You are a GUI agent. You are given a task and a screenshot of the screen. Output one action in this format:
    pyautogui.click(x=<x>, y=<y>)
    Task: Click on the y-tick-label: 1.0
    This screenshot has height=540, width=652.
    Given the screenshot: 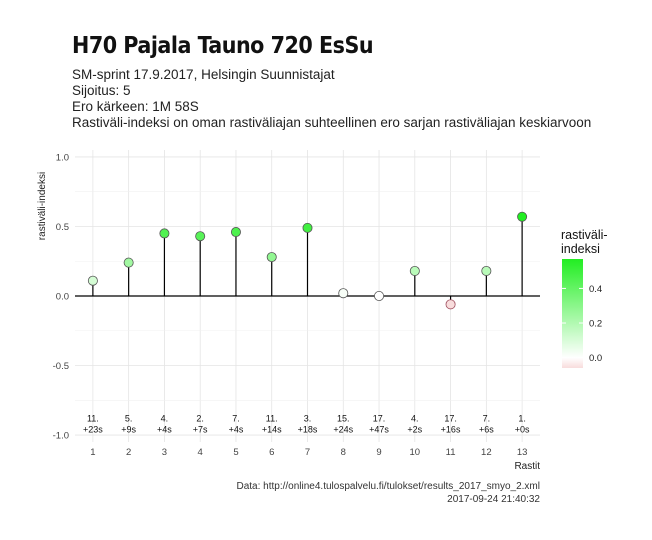 What is the action you would take?
    pyautogui.click(x=62, y=157)
    